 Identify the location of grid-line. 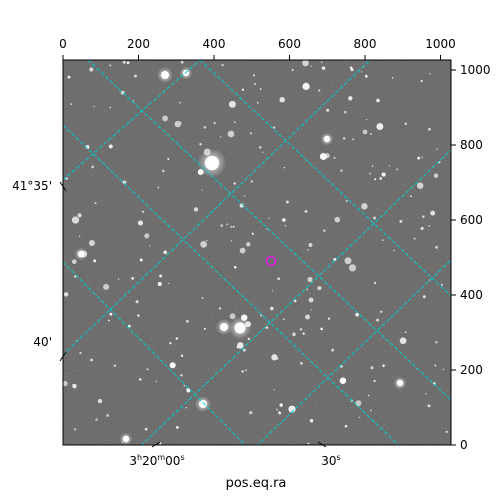
(132, 120).